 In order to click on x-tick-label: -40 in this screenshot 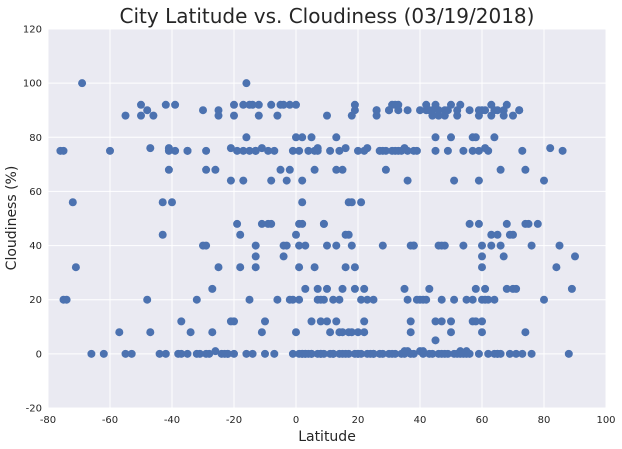, I will do `click(172, 420)`.